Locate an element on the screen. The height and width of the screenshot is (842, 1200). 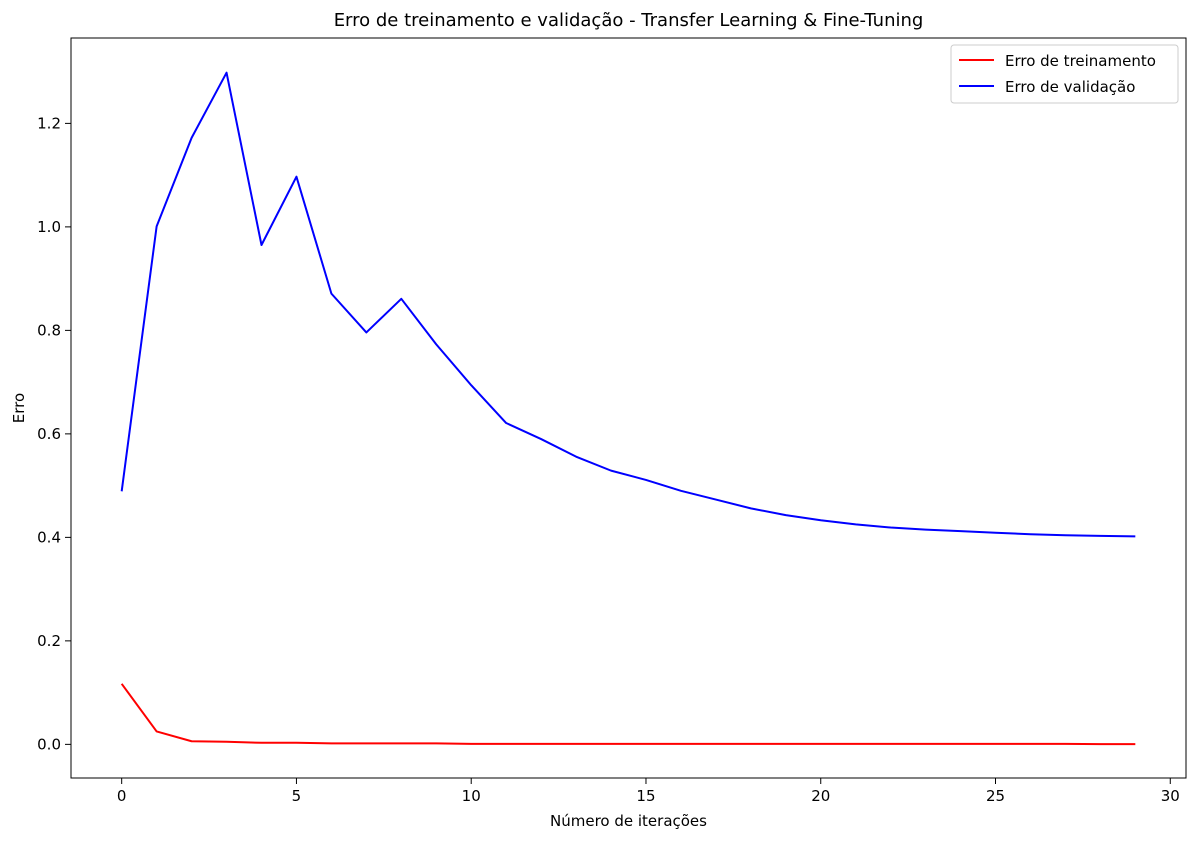
legend: Erro de treinamento Erro de validação is located at coordinates (1064, 74).